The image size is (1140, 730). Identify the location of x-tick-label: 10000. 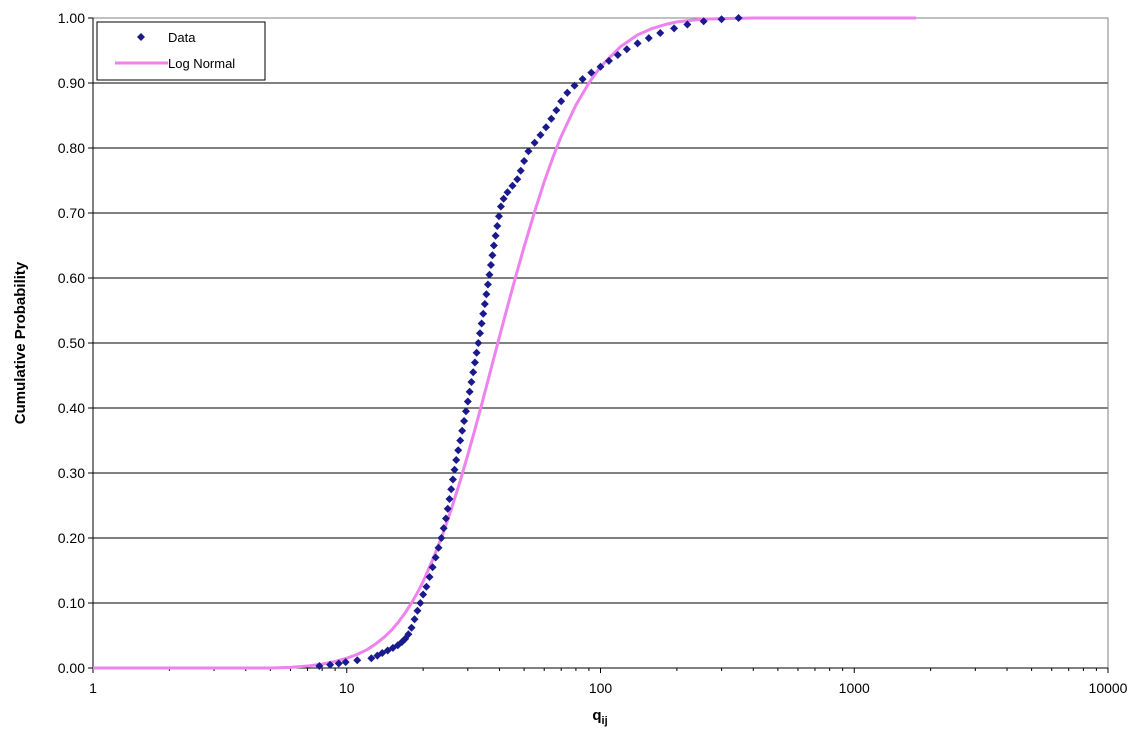
(1108, 688).